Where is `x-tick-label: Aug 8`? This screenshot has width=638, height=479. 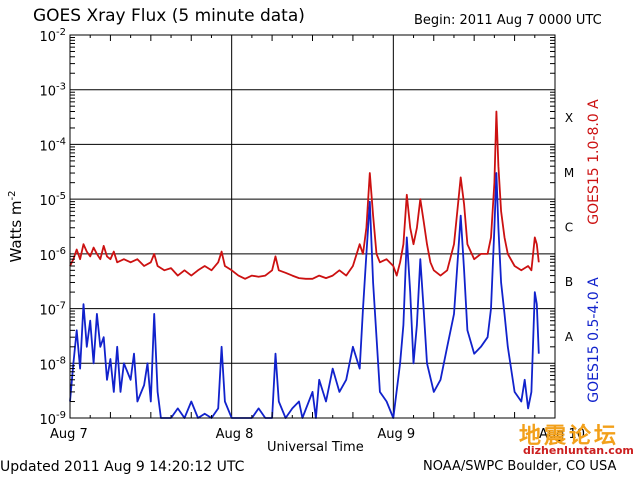
x-tick-label: Aug 8 is located at coordinates (235, 434).